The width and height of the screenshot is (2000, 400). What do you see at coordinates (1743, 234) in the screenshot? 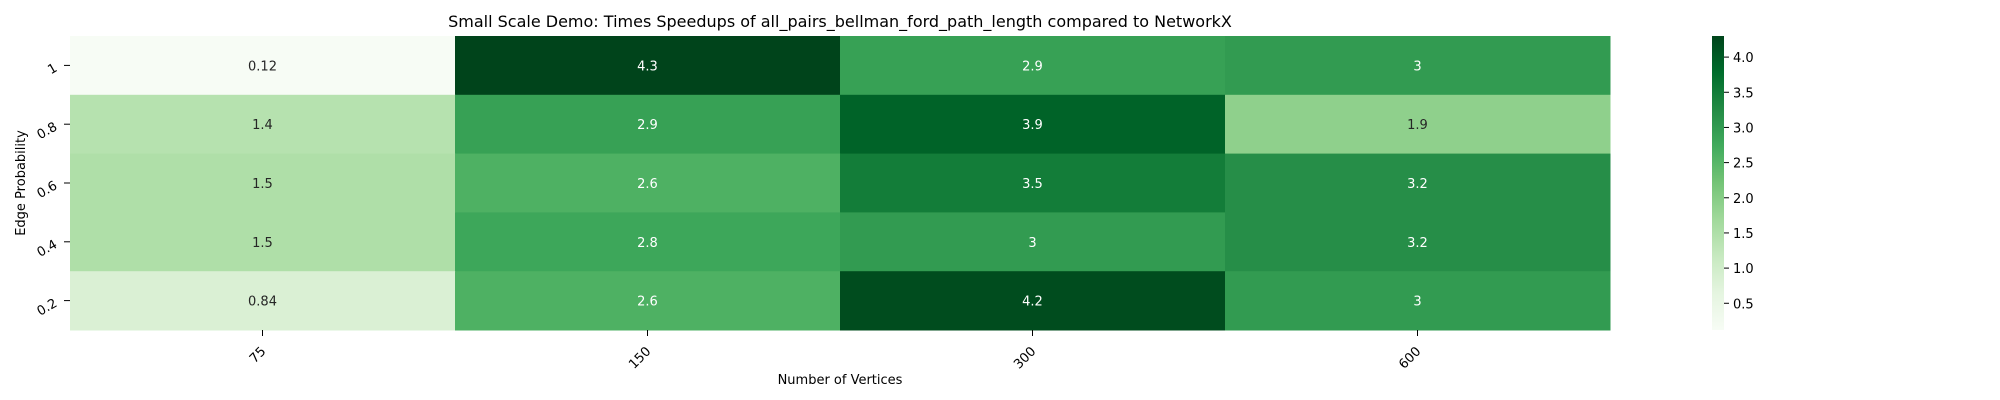
I see `colorbar-tick-label: 1.5` at bounding box center [1743, 234].